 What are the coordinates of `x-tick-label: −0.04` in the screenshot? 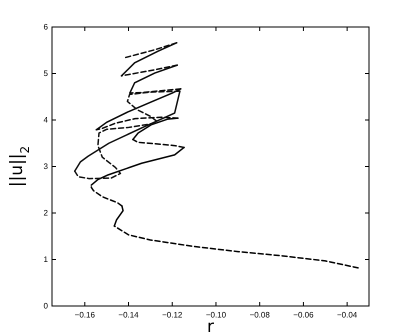 It's located at (347, 315).